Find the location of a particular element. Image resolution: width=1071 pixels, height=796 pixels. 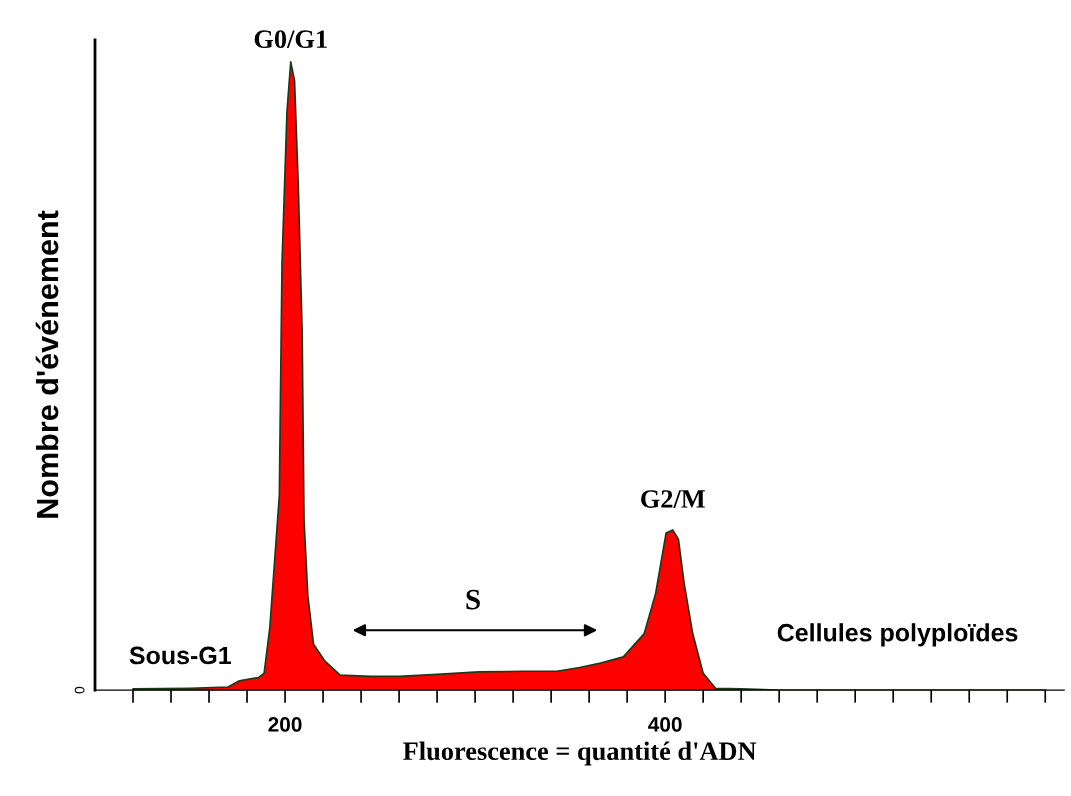

x-axis-title: Fluorescence = quantité d'ADN is located at coordinates (580, 753).